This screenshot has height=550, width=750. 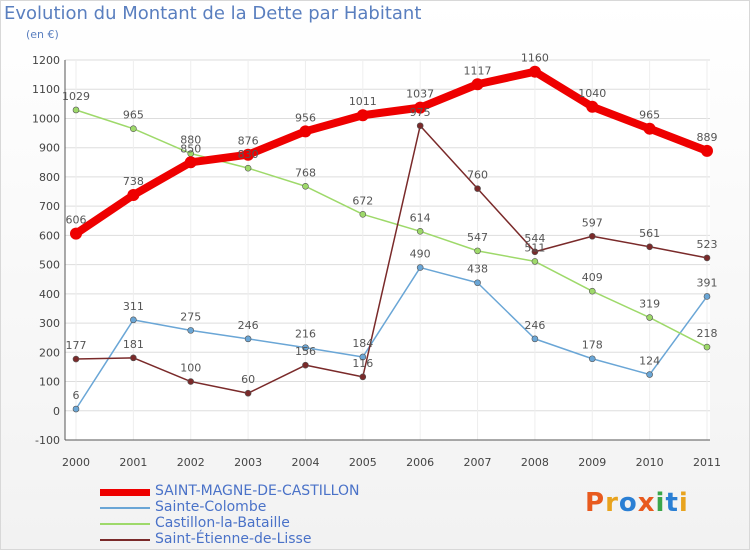 What do you see at coordinates (133, 344) in the screenshot?
I see `data-label: 181` at bounding box center [133, 344].